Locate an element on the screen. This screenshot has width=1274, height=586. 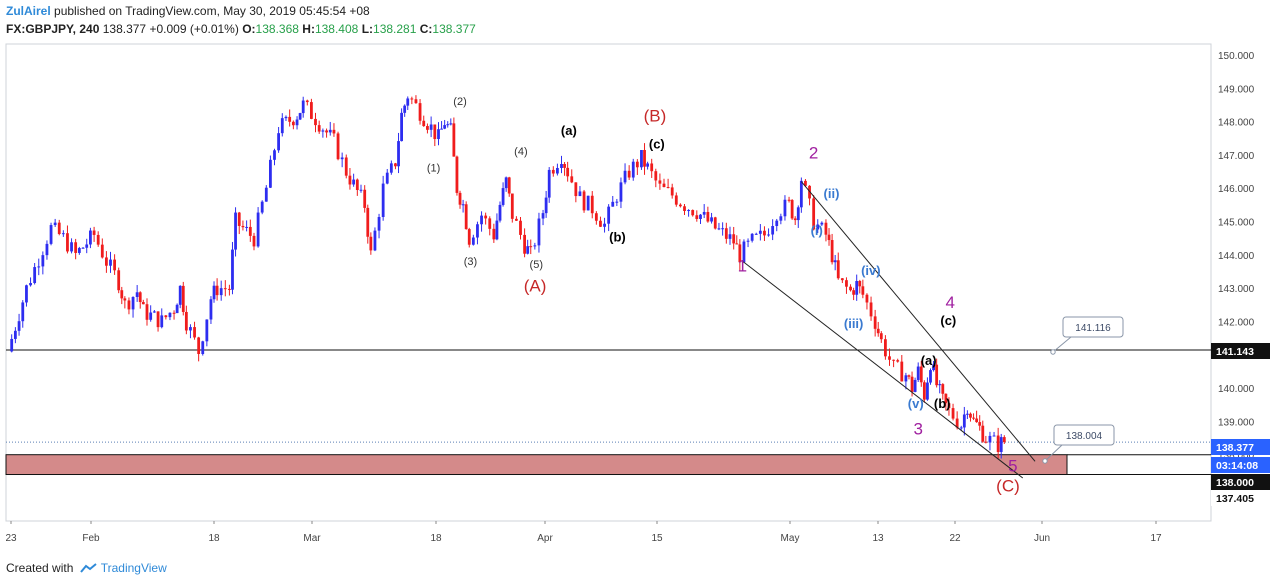
wave-label: (5) is located at coordinates (536, 265).